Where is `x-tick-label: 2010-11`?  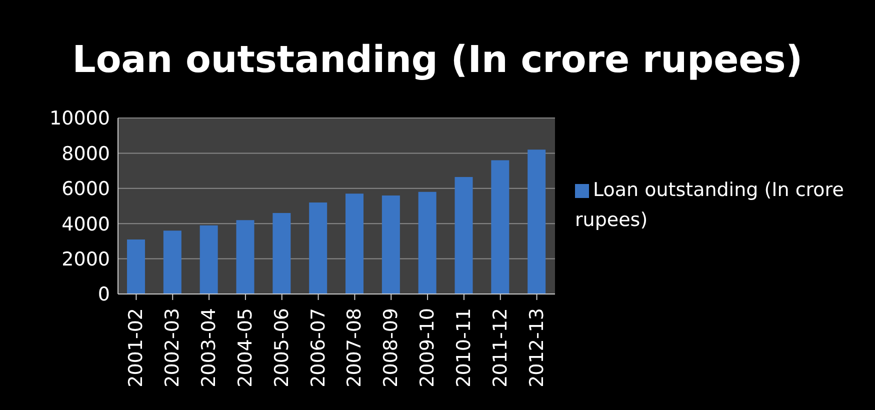
x-tick-label: 2010-11 is located at coordinates (463, 348).